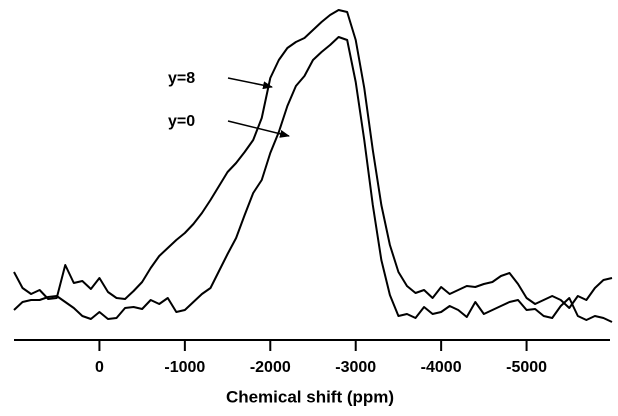 Image resolution: width=618 pixels, height=416 pixels. I want to click on x-tick-label: -3000, so click(355, 367).